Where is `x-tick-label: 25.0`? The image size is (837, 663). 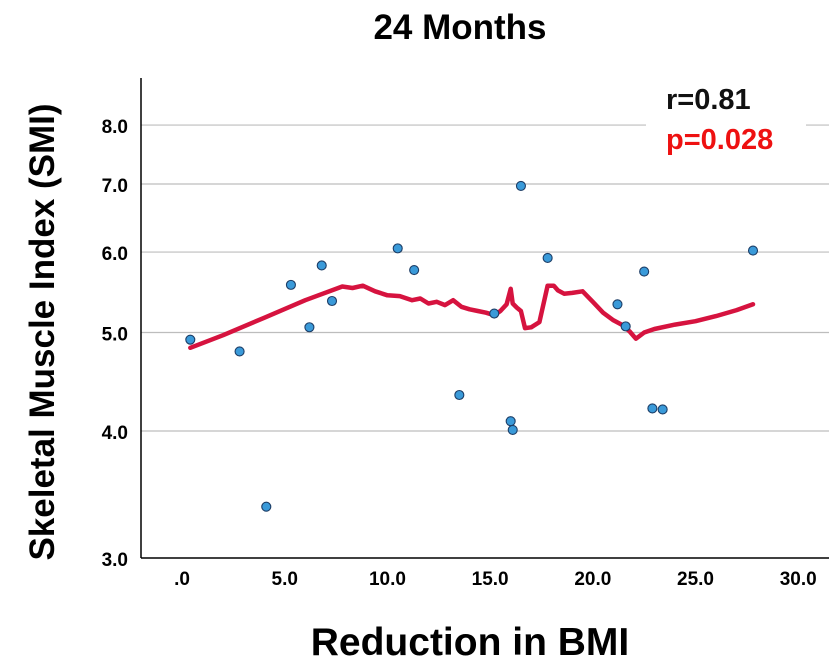
x-tick-label: 25.0 is located at coordinates (695, 579).